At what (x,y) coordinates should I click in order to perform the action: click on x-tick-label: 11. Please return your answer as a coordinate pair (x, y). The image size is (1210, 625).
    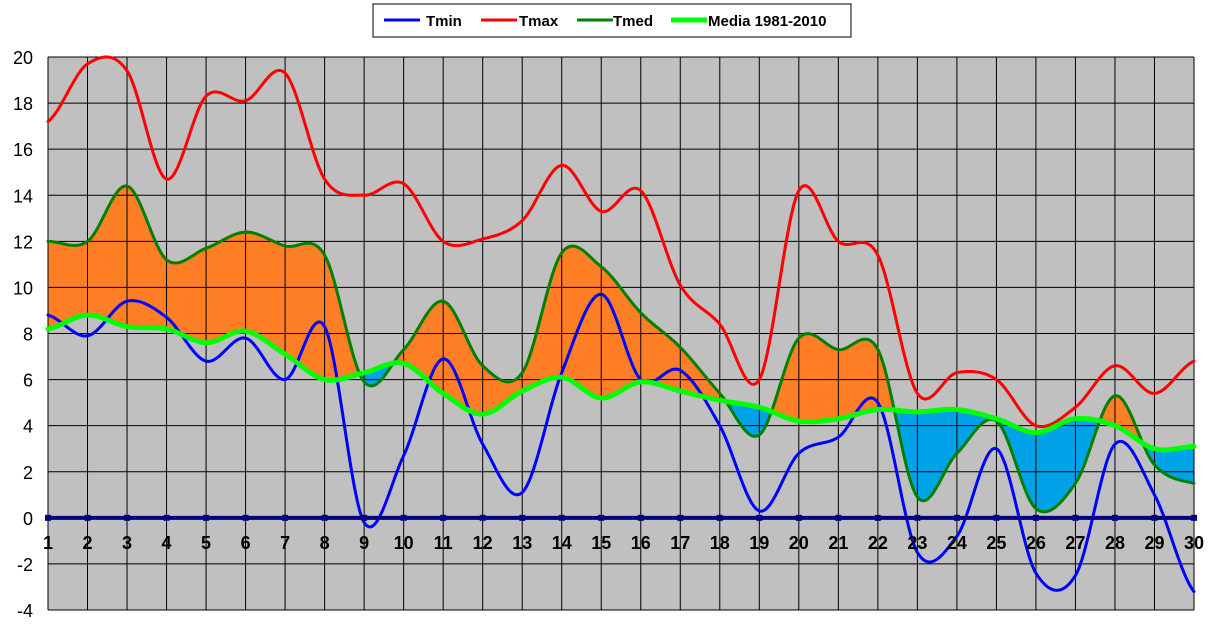
    Looking at the image, I should click on (443, 543).